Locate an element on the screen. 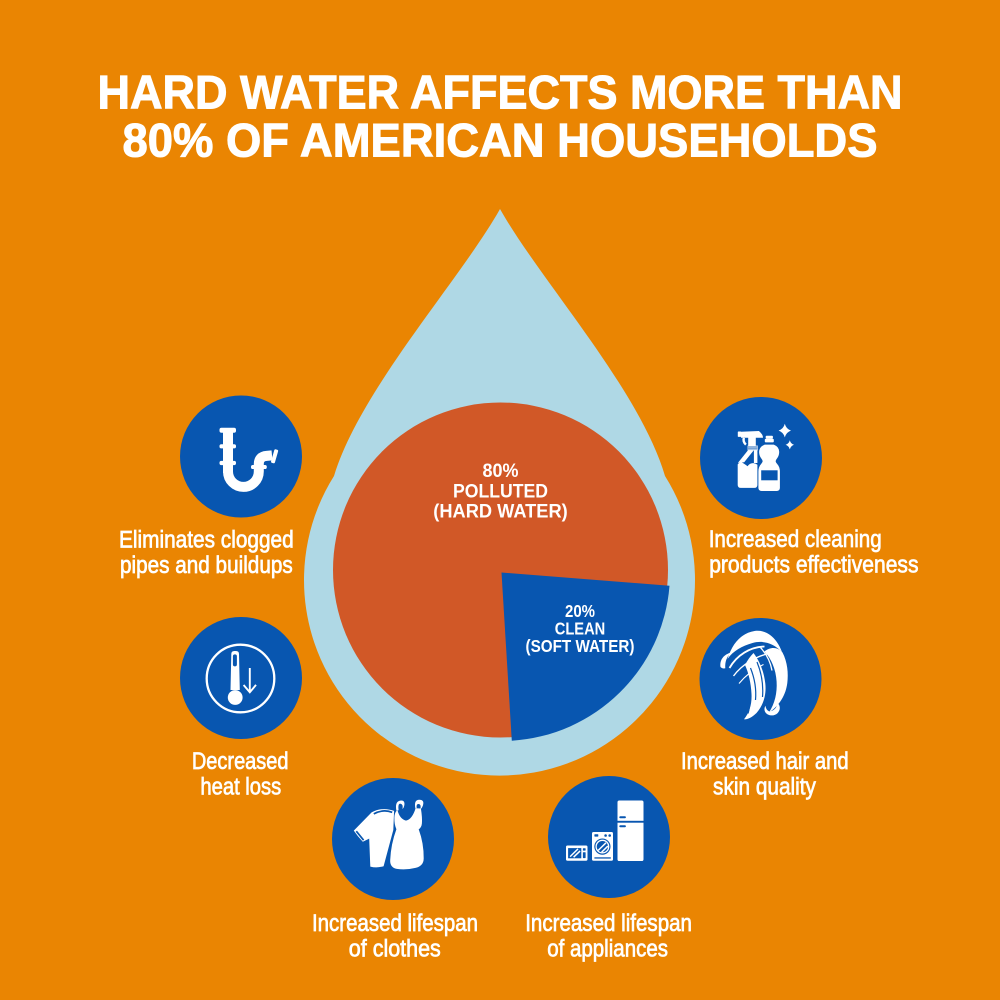 The image size is (1000, 1000). svg-text: pipes and buildups is located at coordinates (206, 565).